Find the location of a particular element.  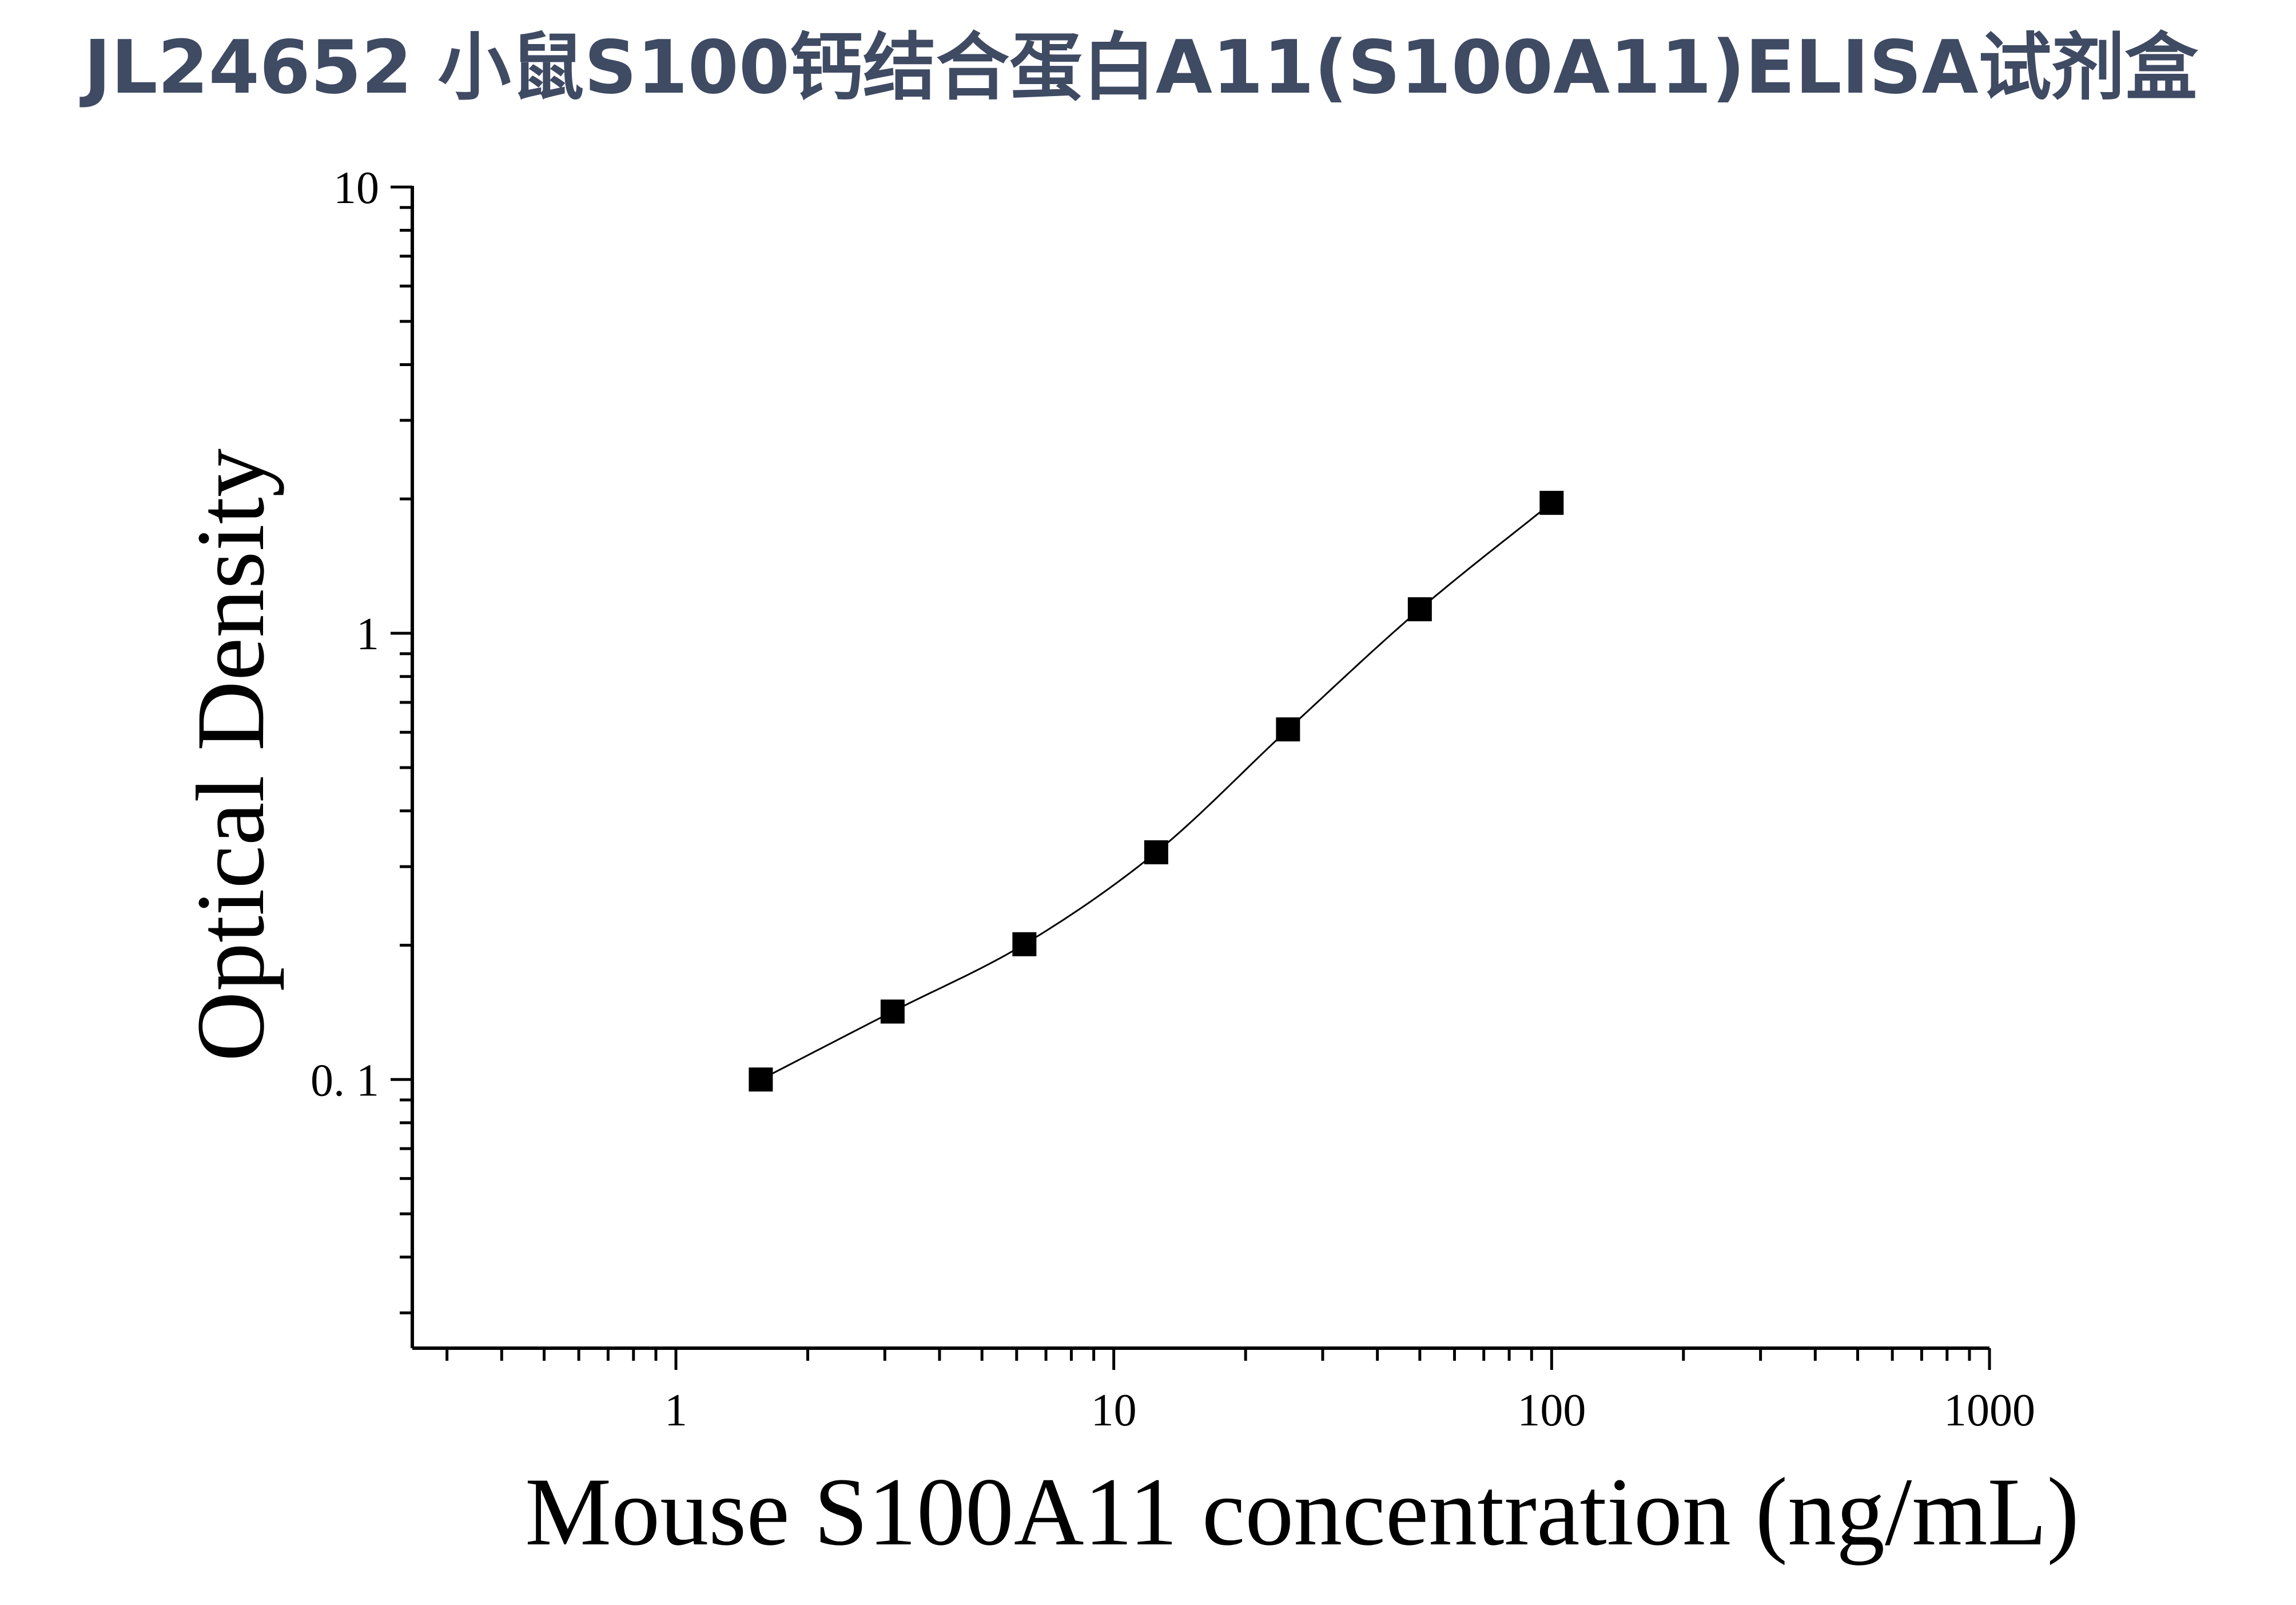

y-tick-label: 0. 1 is located at coordinates (345, 1080).